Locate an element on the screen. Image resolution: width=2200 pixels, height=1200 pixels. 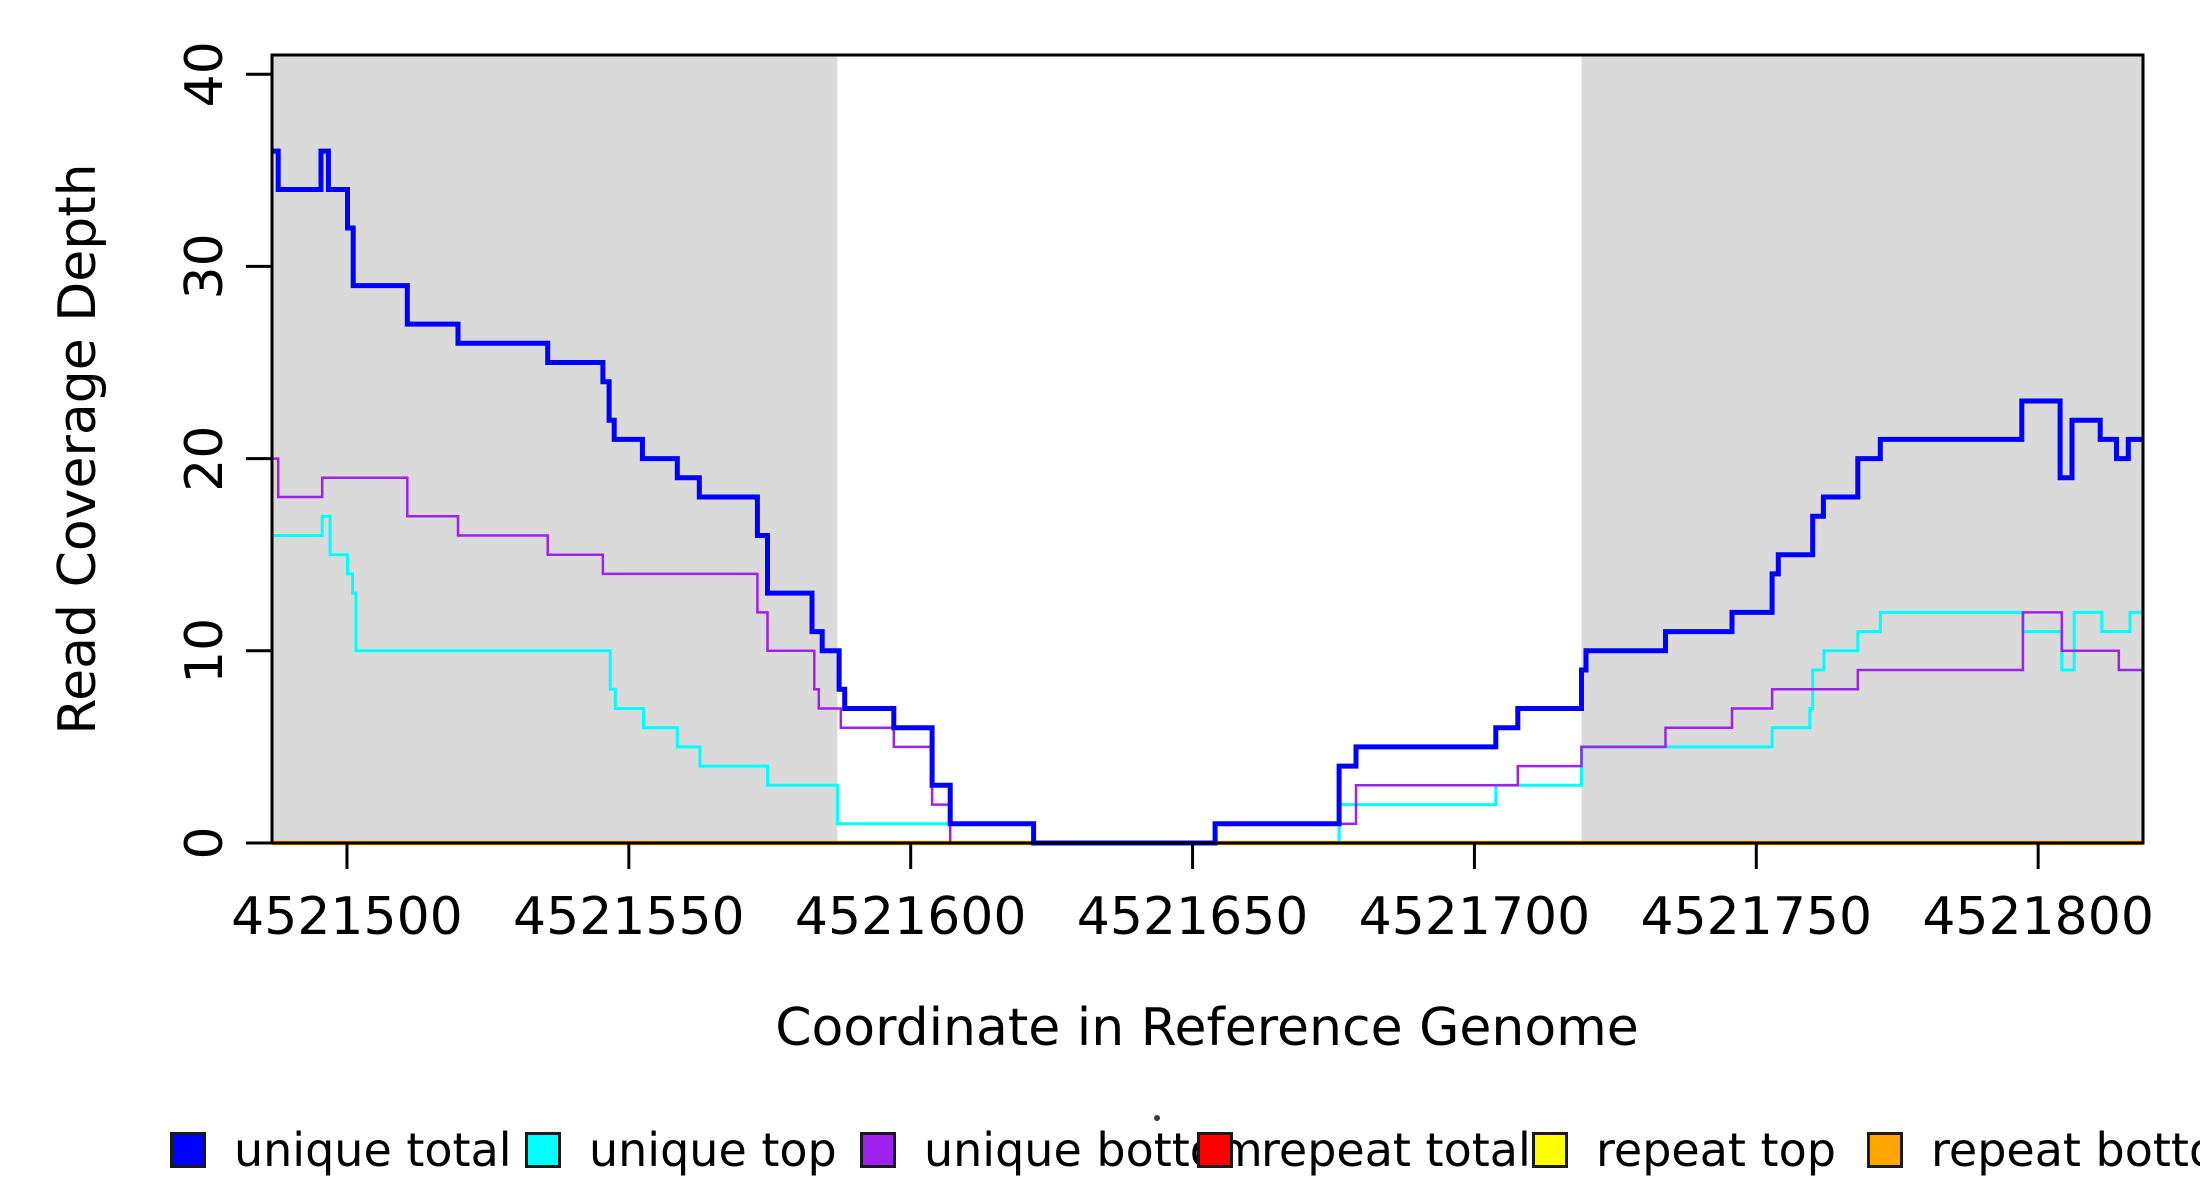
svg-text: 4521700 is located at coordinates (1475, 917).